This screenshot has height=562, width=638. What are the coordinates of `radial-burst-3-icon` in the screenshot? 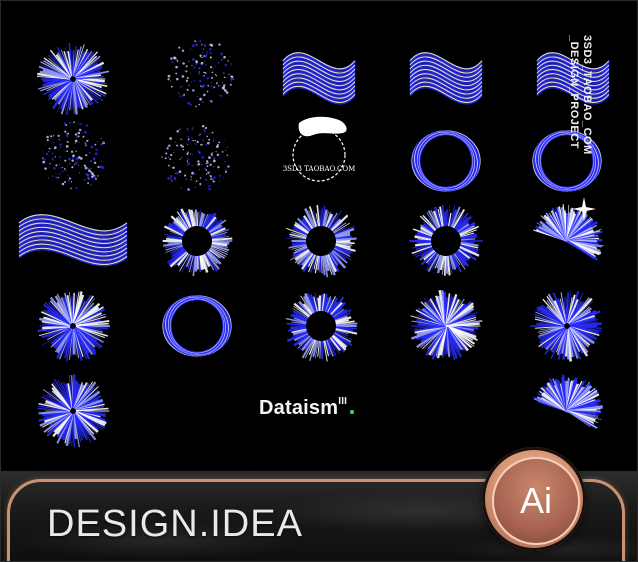 It's located at (566, 326).